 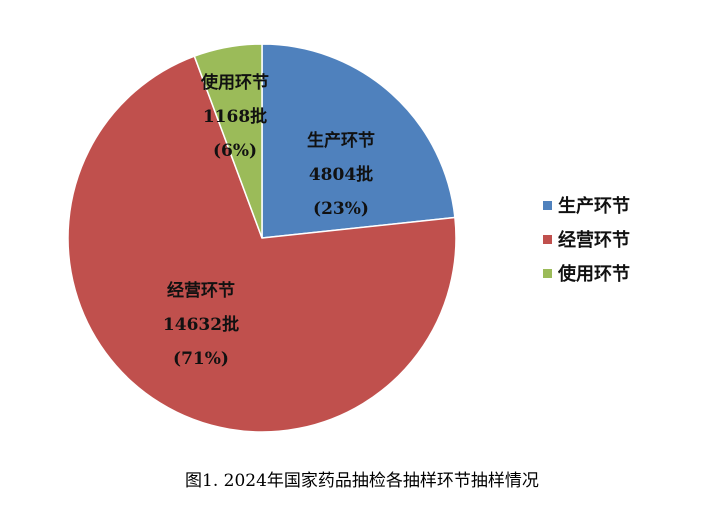 I want to click on label-value: 4804批, so click(x=341, y=175).